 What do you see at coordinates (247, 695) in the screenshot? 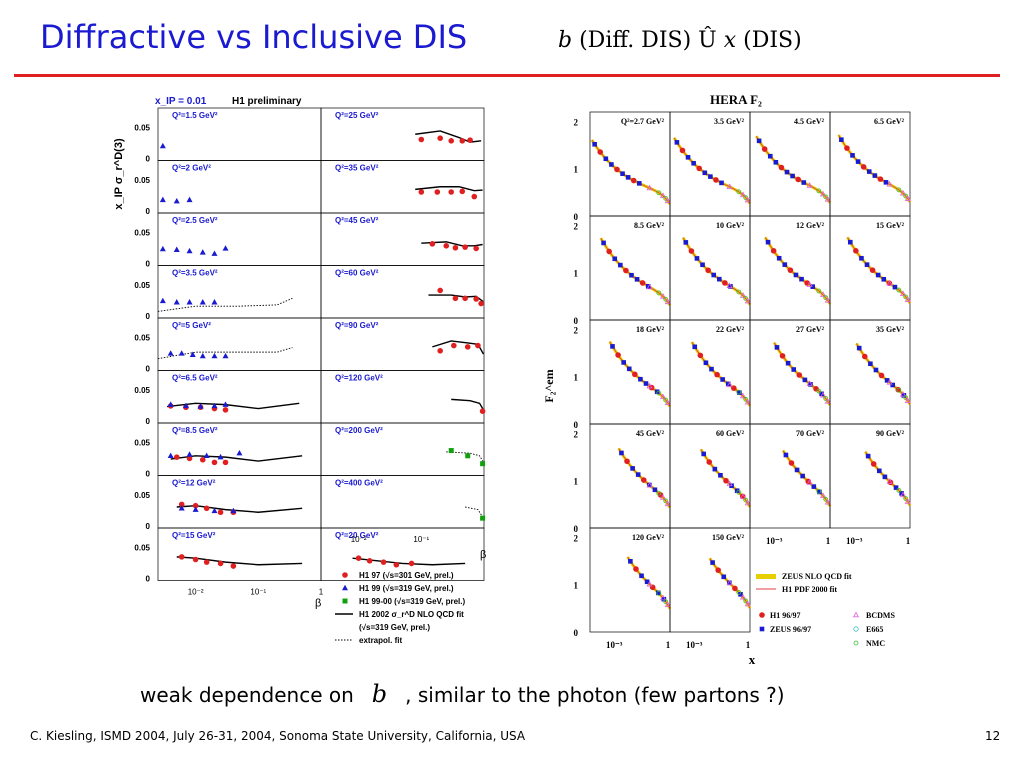
I see `note-text-pre: weak dependence on` at bounding box center [247, 695].